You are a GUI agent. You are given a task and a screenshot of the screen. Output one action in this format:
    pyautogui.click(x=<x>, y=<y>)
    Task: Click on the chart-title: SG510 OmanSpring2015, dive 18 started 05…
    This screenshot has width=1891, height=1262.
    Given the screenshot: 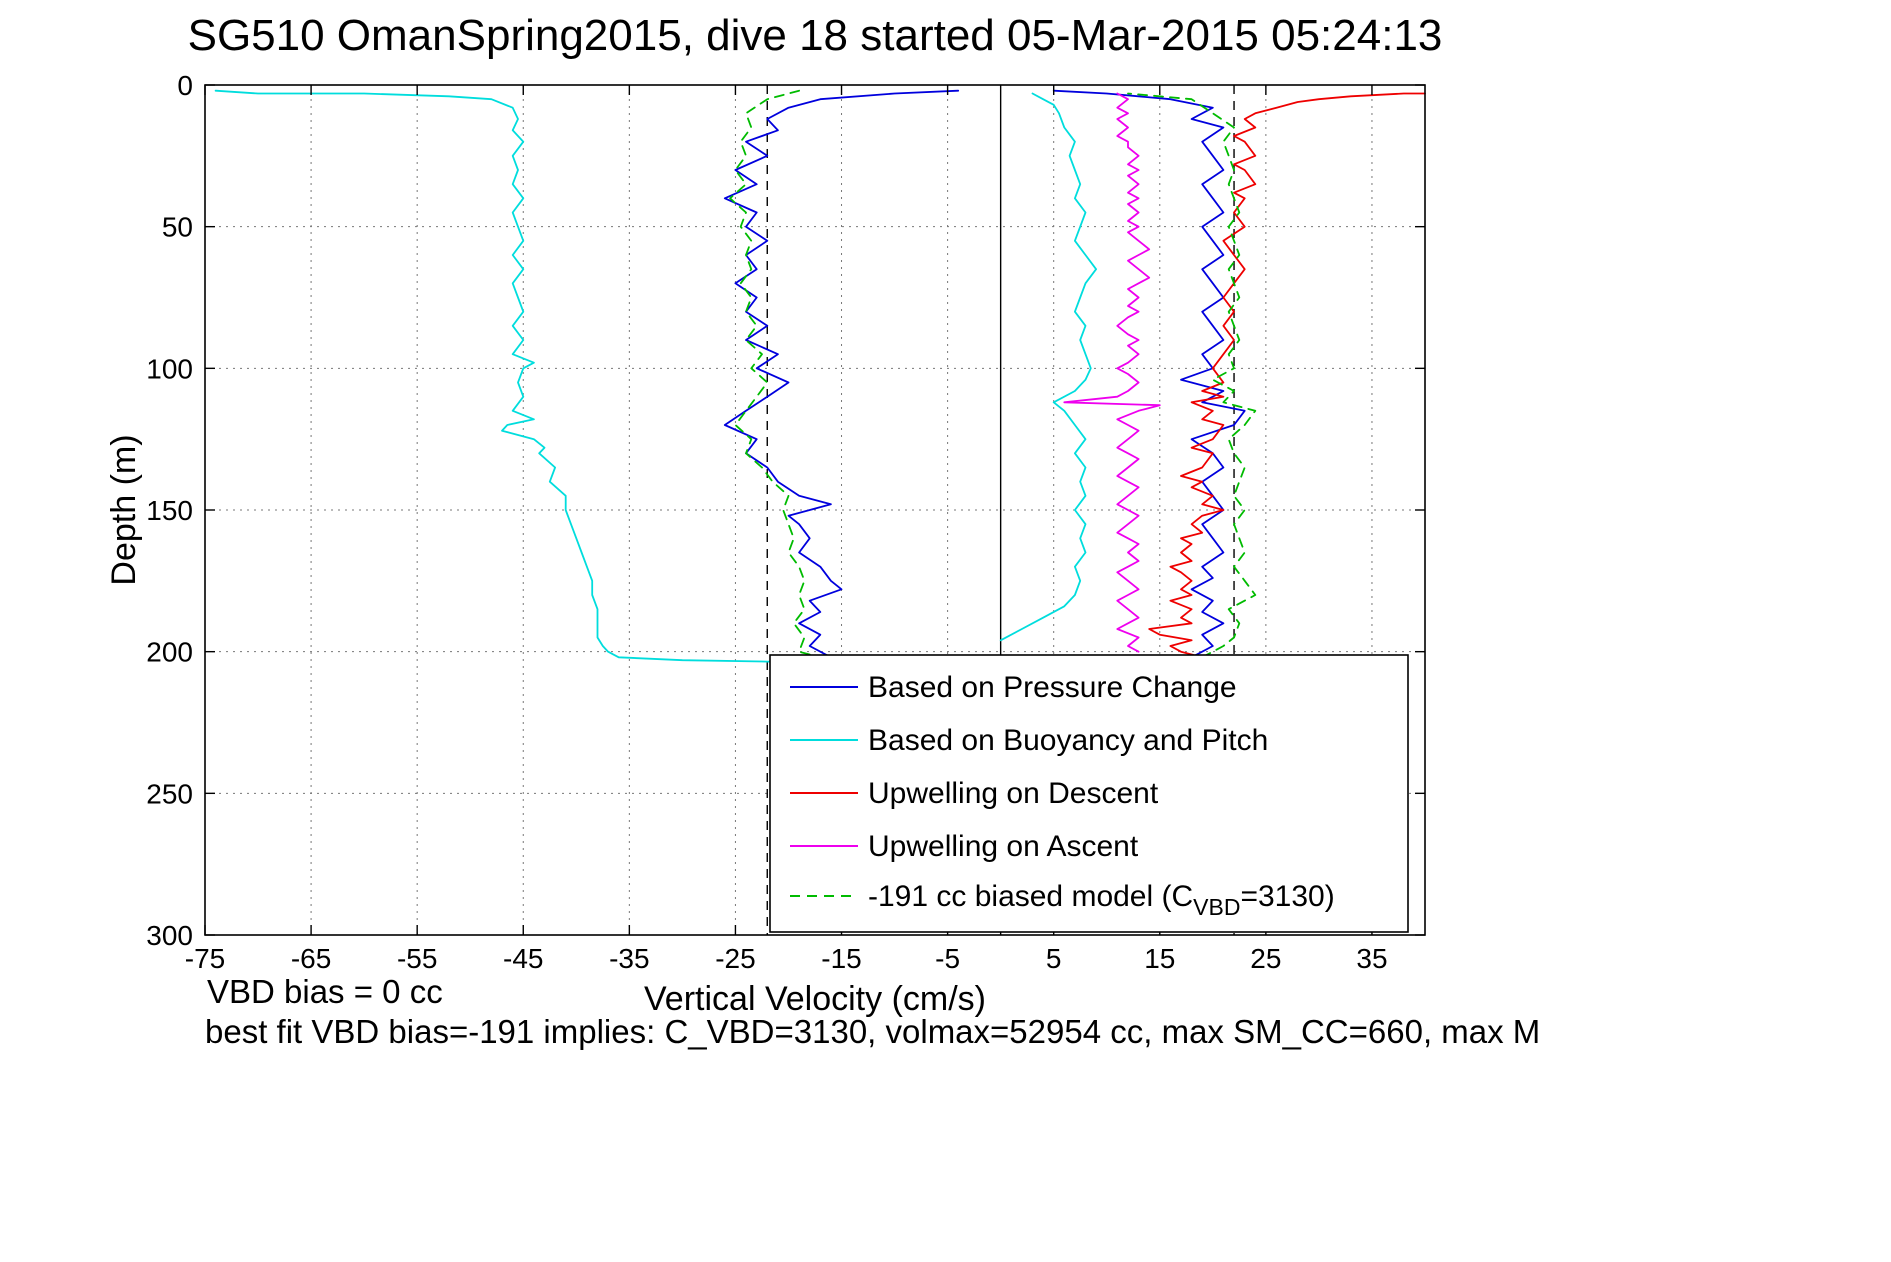 What is the action you would take?
    pyautogui.click(x=815, y=35)
    